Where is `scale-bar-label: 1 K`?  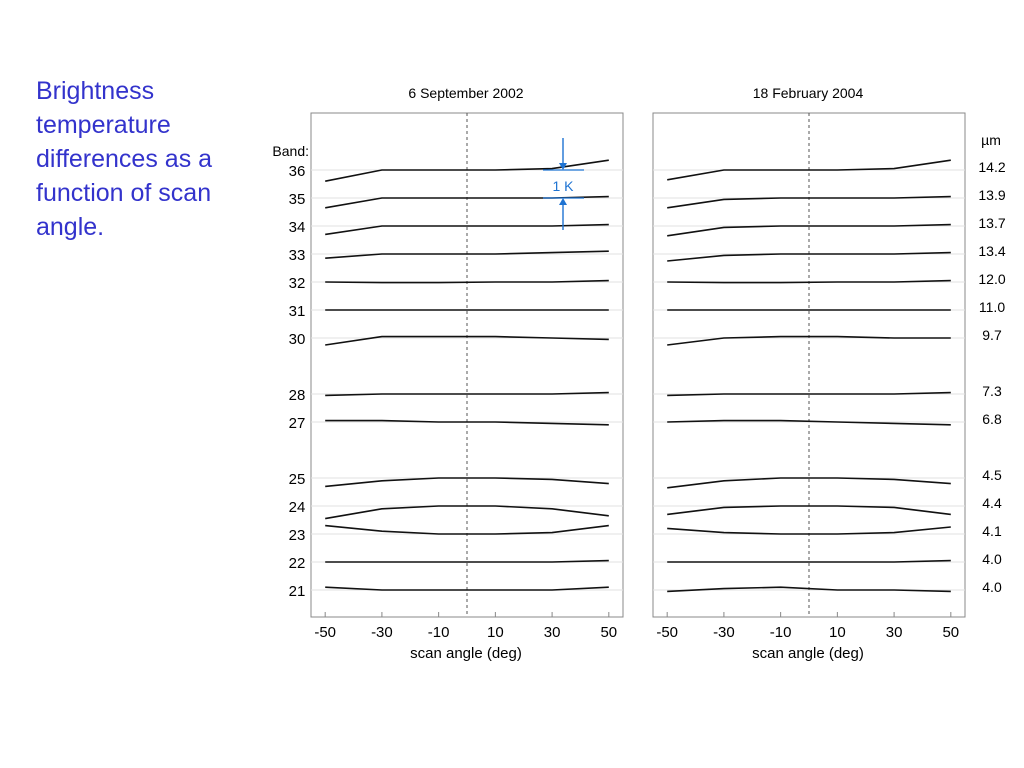 scale-bar-label: 1 K is located at coordinates (563, 186).